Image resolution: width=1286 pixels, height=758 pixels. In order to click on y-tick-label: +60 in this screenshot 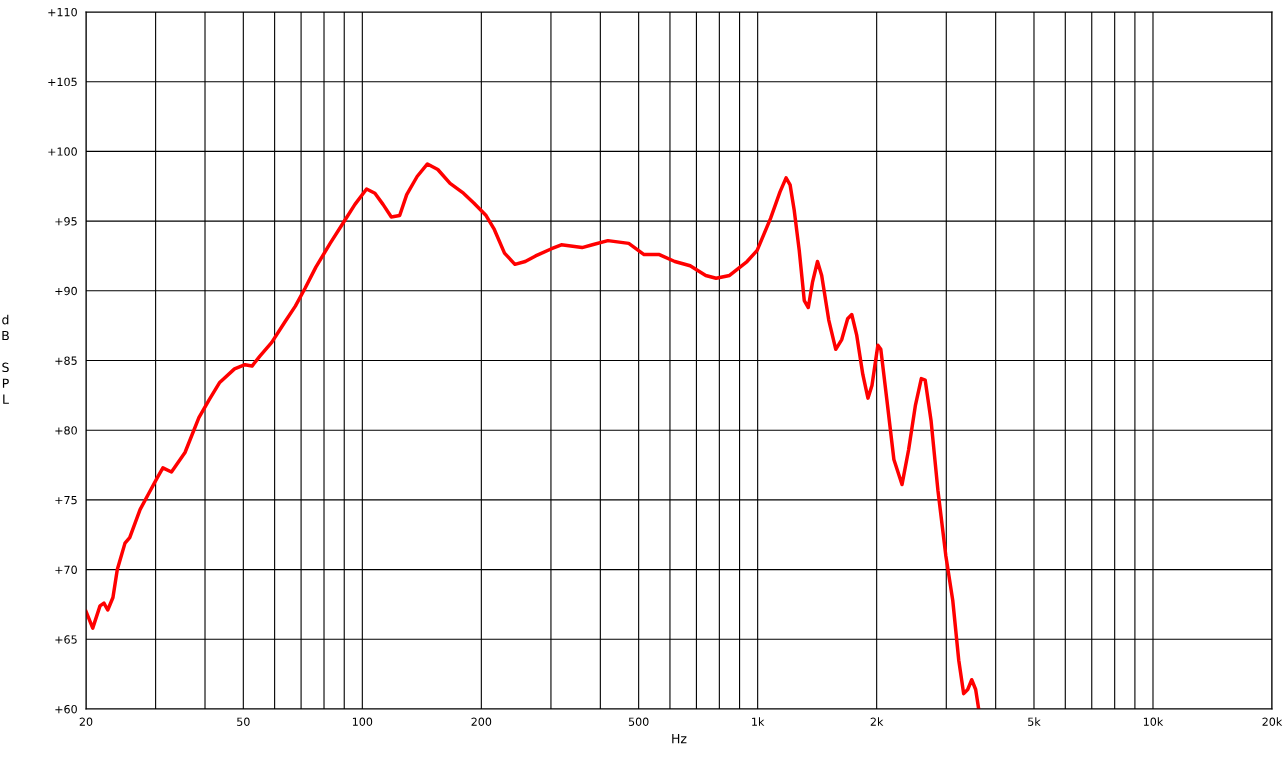, I will do `click(66, 709)`.